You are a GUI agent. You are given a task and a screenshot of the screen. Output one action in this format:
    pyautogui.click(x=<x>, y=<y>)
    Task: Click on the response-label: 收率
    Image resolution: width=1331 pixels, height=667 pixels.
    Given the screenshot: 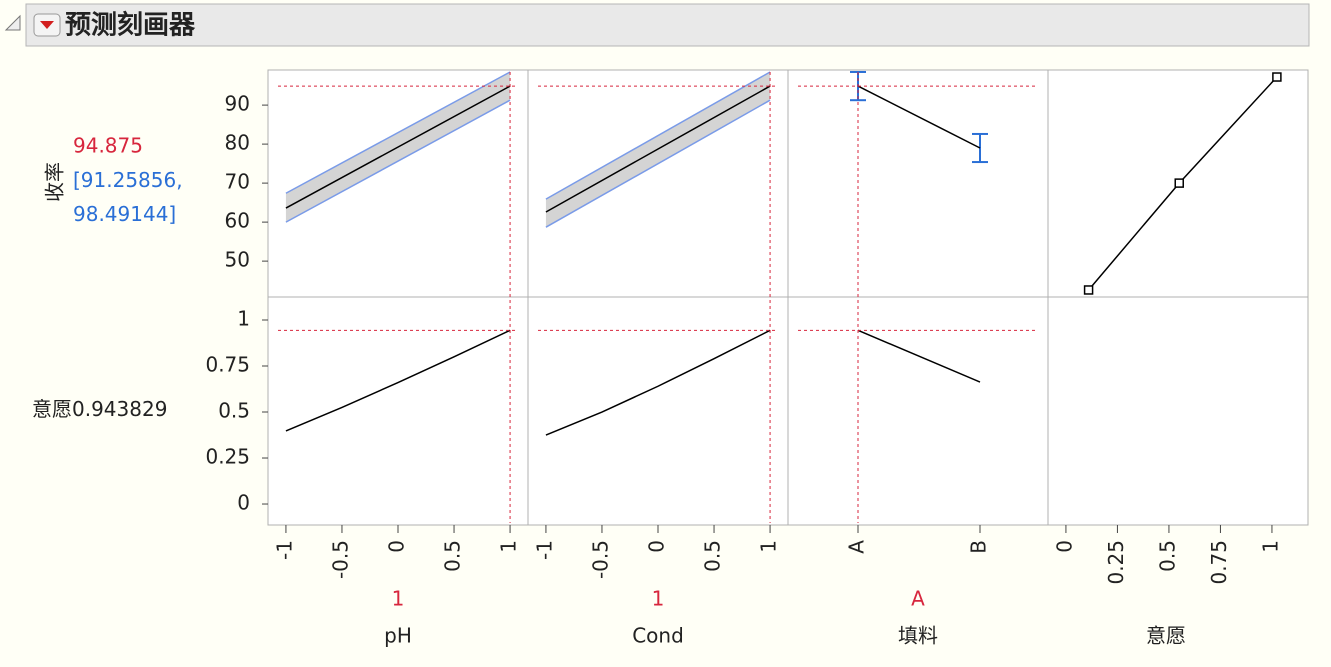 What is the action you would take?
    pyautogui.click(x=55, y=182)
    